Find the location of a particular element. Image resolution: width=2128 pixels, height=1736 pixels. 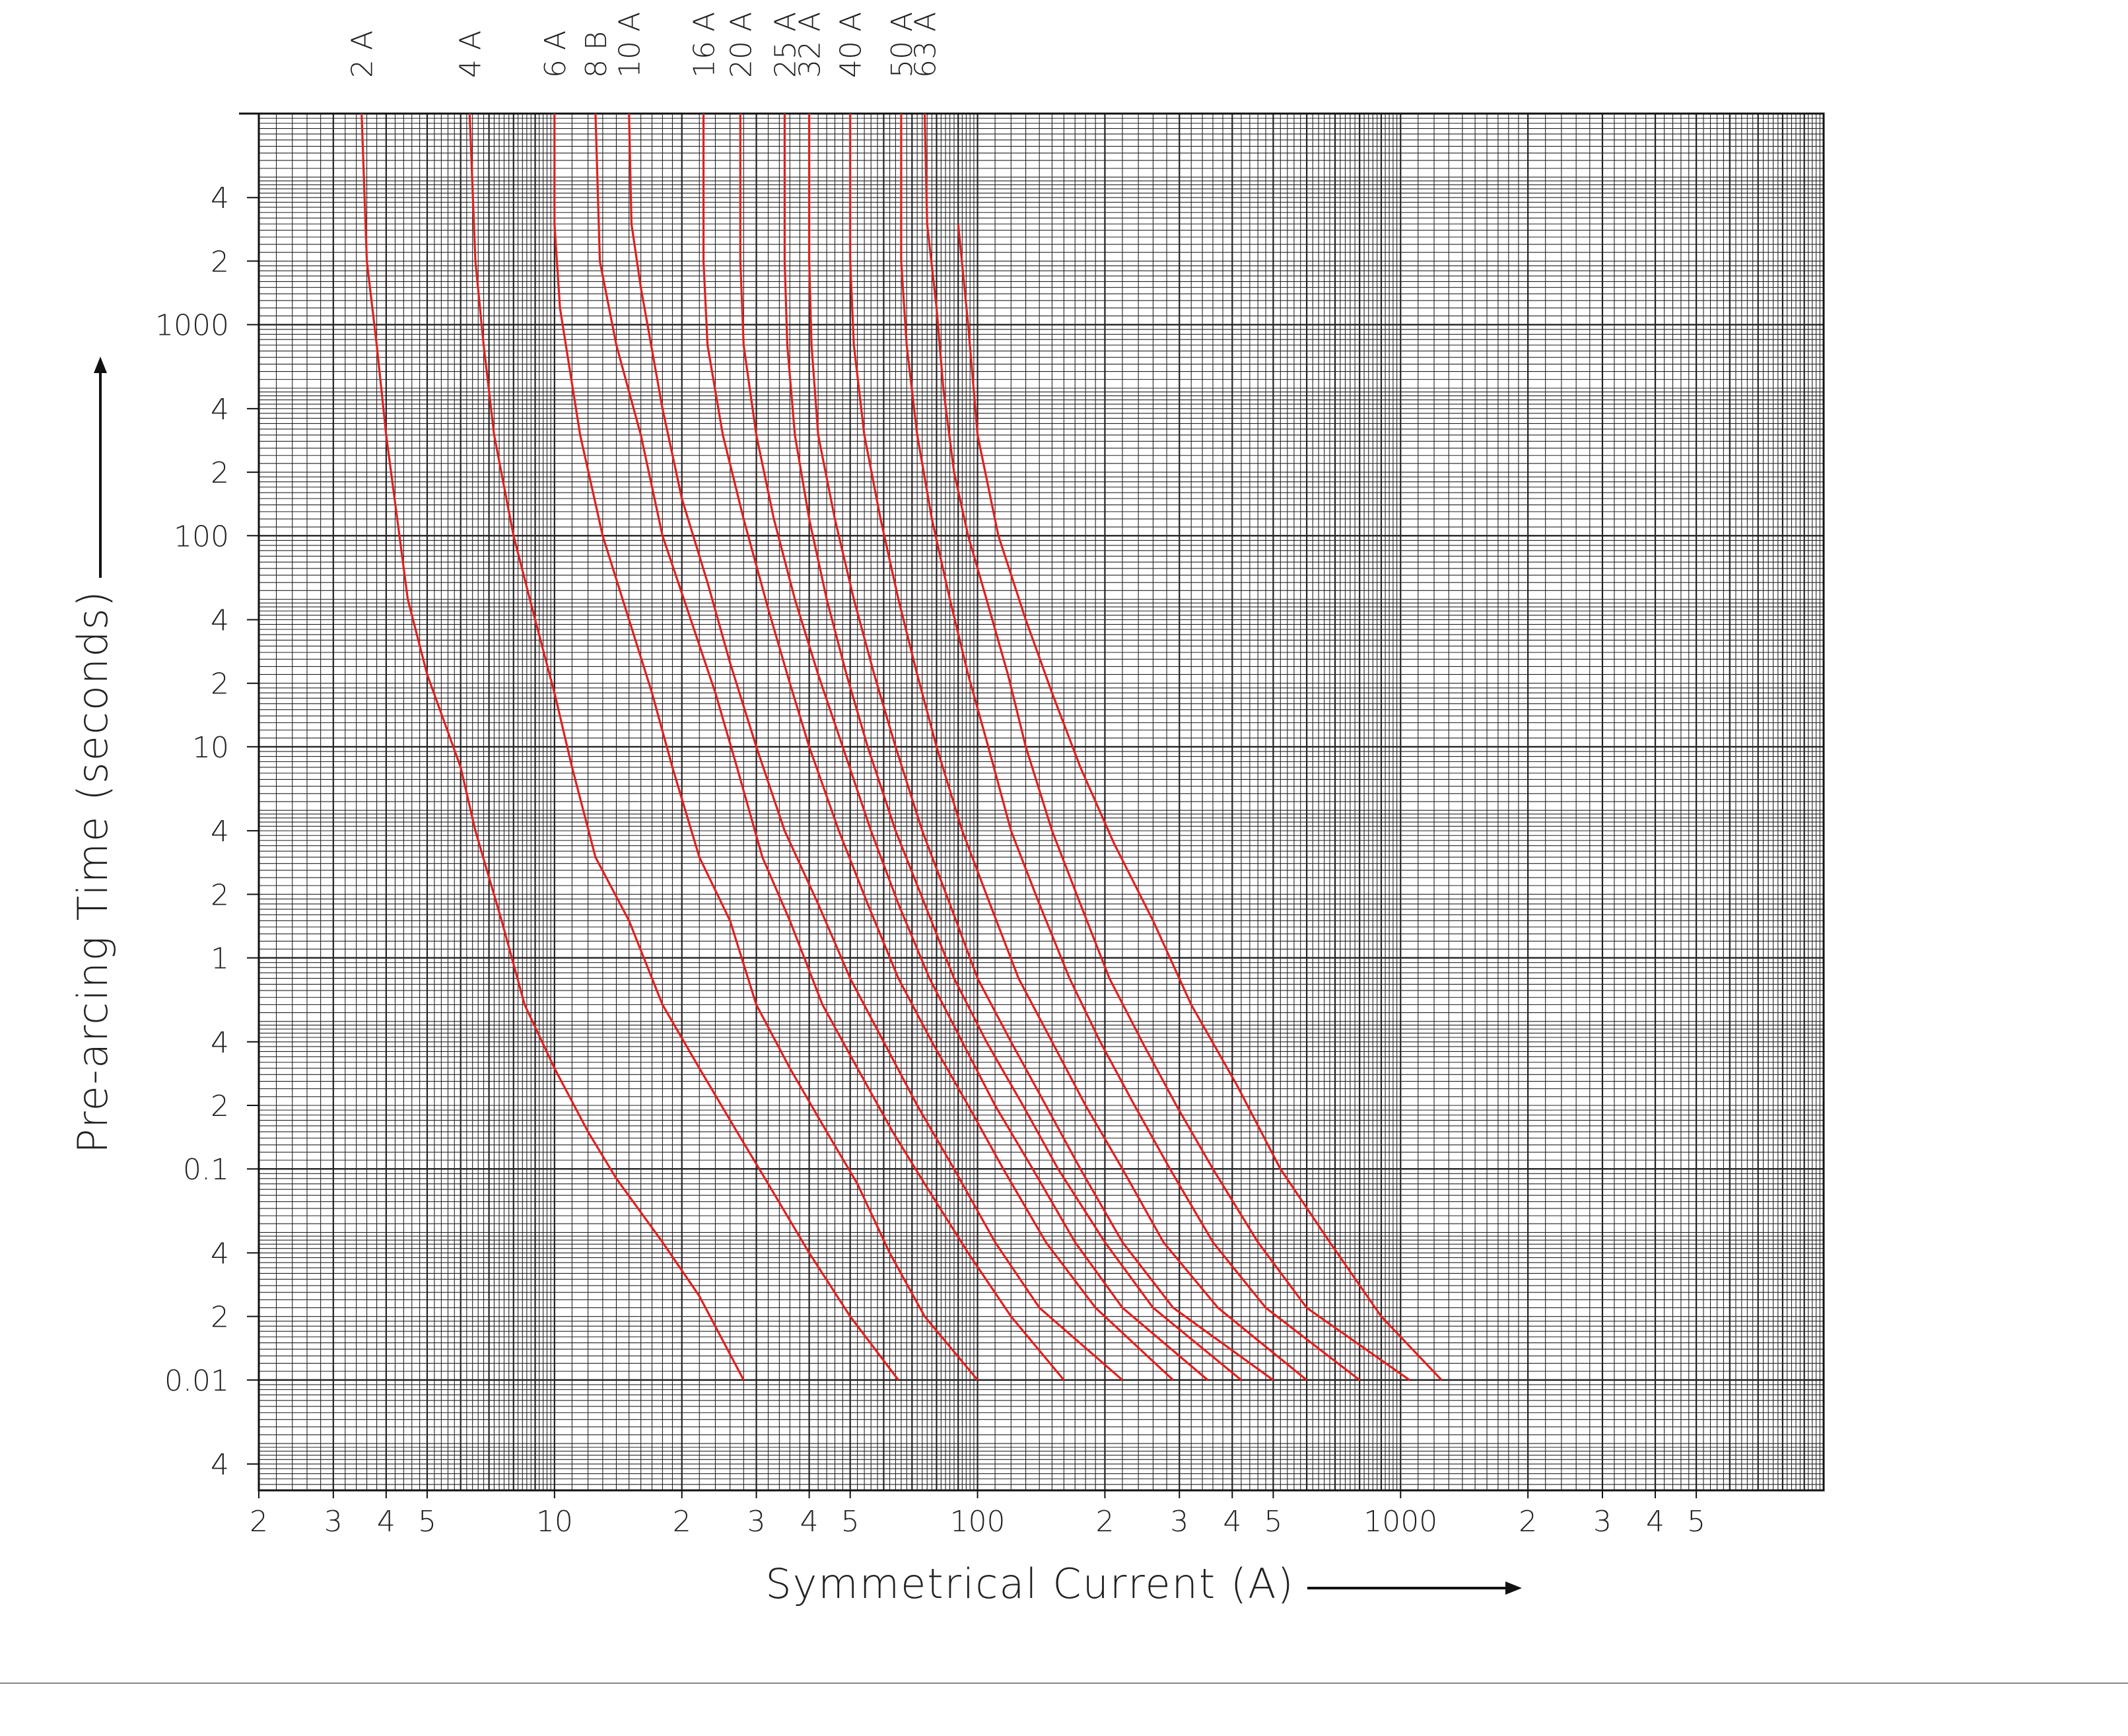

x-tick-label: 100 is located at coordinates (978, 1522).